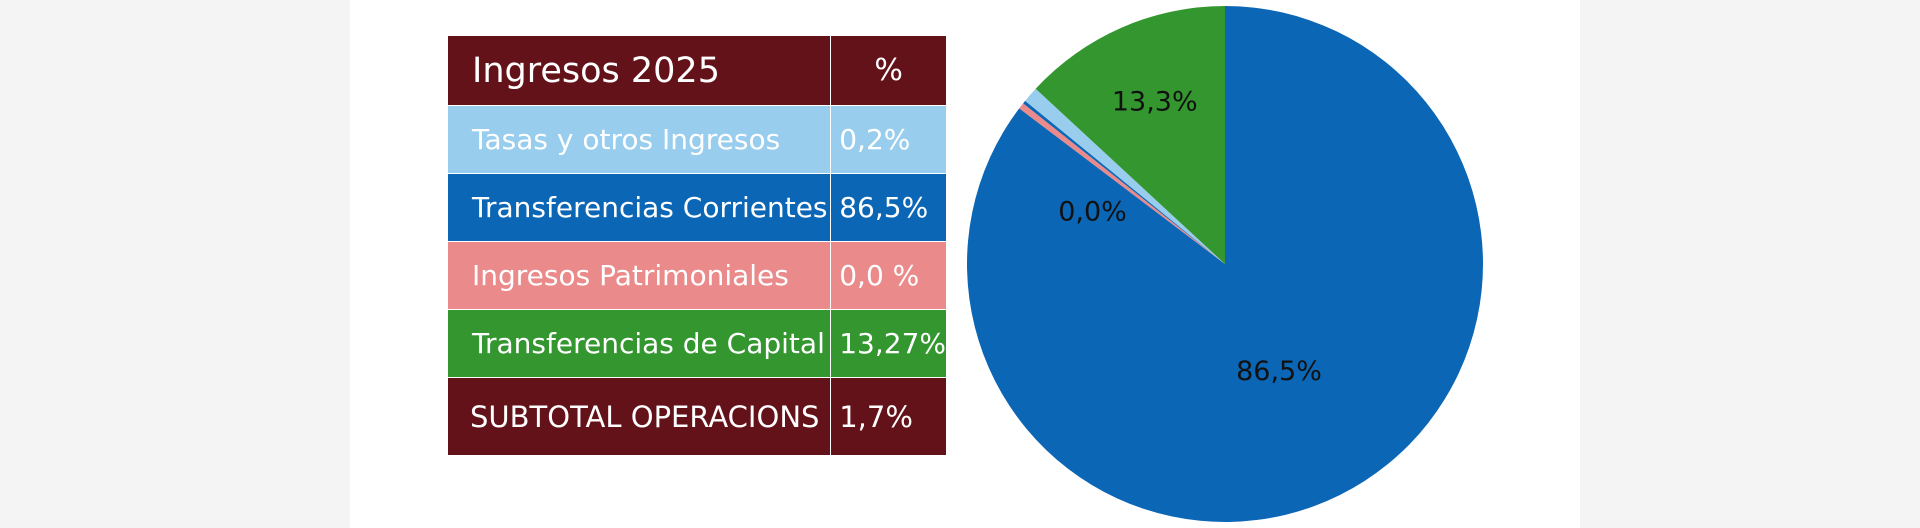 This screenshot has height=528, width=1920. I want to click on pie-slice-label: 13,3%, so click(1155, 102).